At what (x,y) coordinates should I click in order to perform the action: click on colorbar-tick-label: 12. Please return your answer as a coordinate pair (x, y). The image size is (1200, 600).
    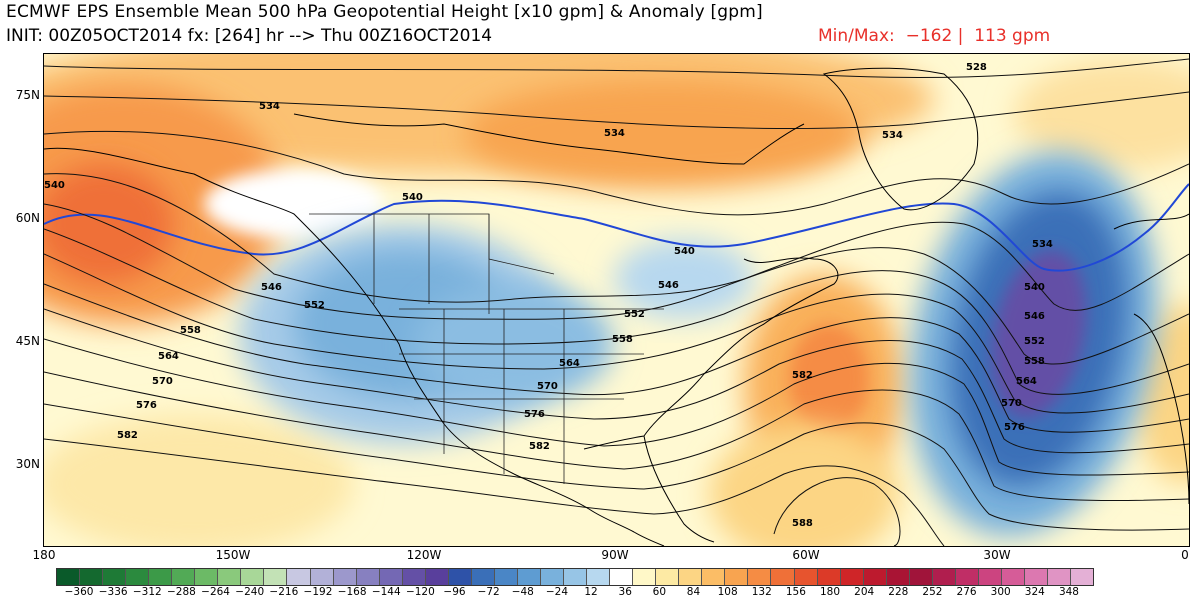
    Looking at the image, I should click on (591, 592).